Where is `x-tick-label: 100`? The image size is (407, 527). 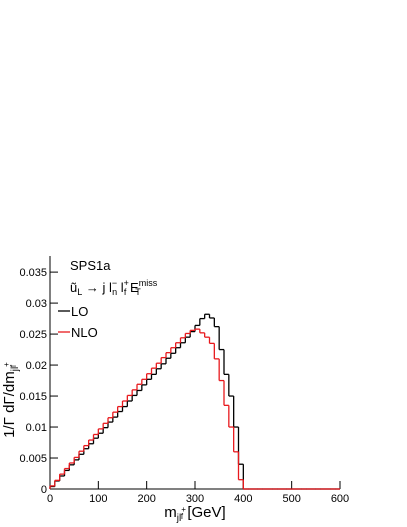 x-tick-label: 100 is located at coordinates (98, 499).